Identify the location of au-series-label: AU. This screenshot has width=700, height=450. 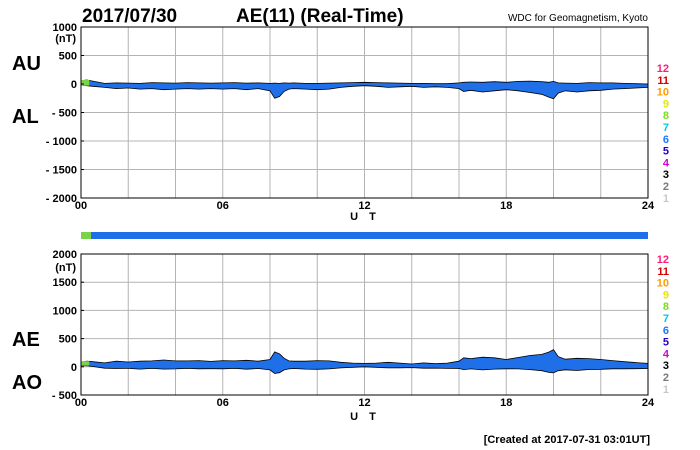
(26, 64).